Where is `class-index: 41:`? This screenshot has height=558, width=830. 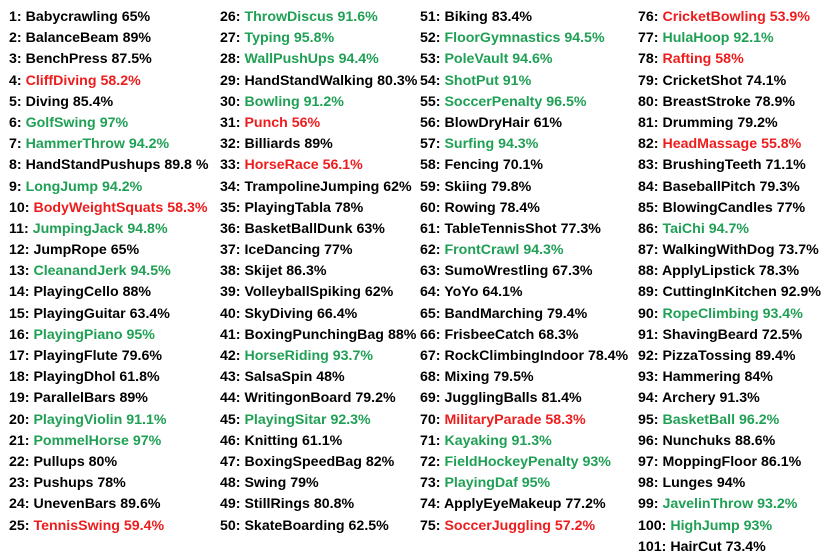
class-index: 41: is located at coordinates (230, 334).